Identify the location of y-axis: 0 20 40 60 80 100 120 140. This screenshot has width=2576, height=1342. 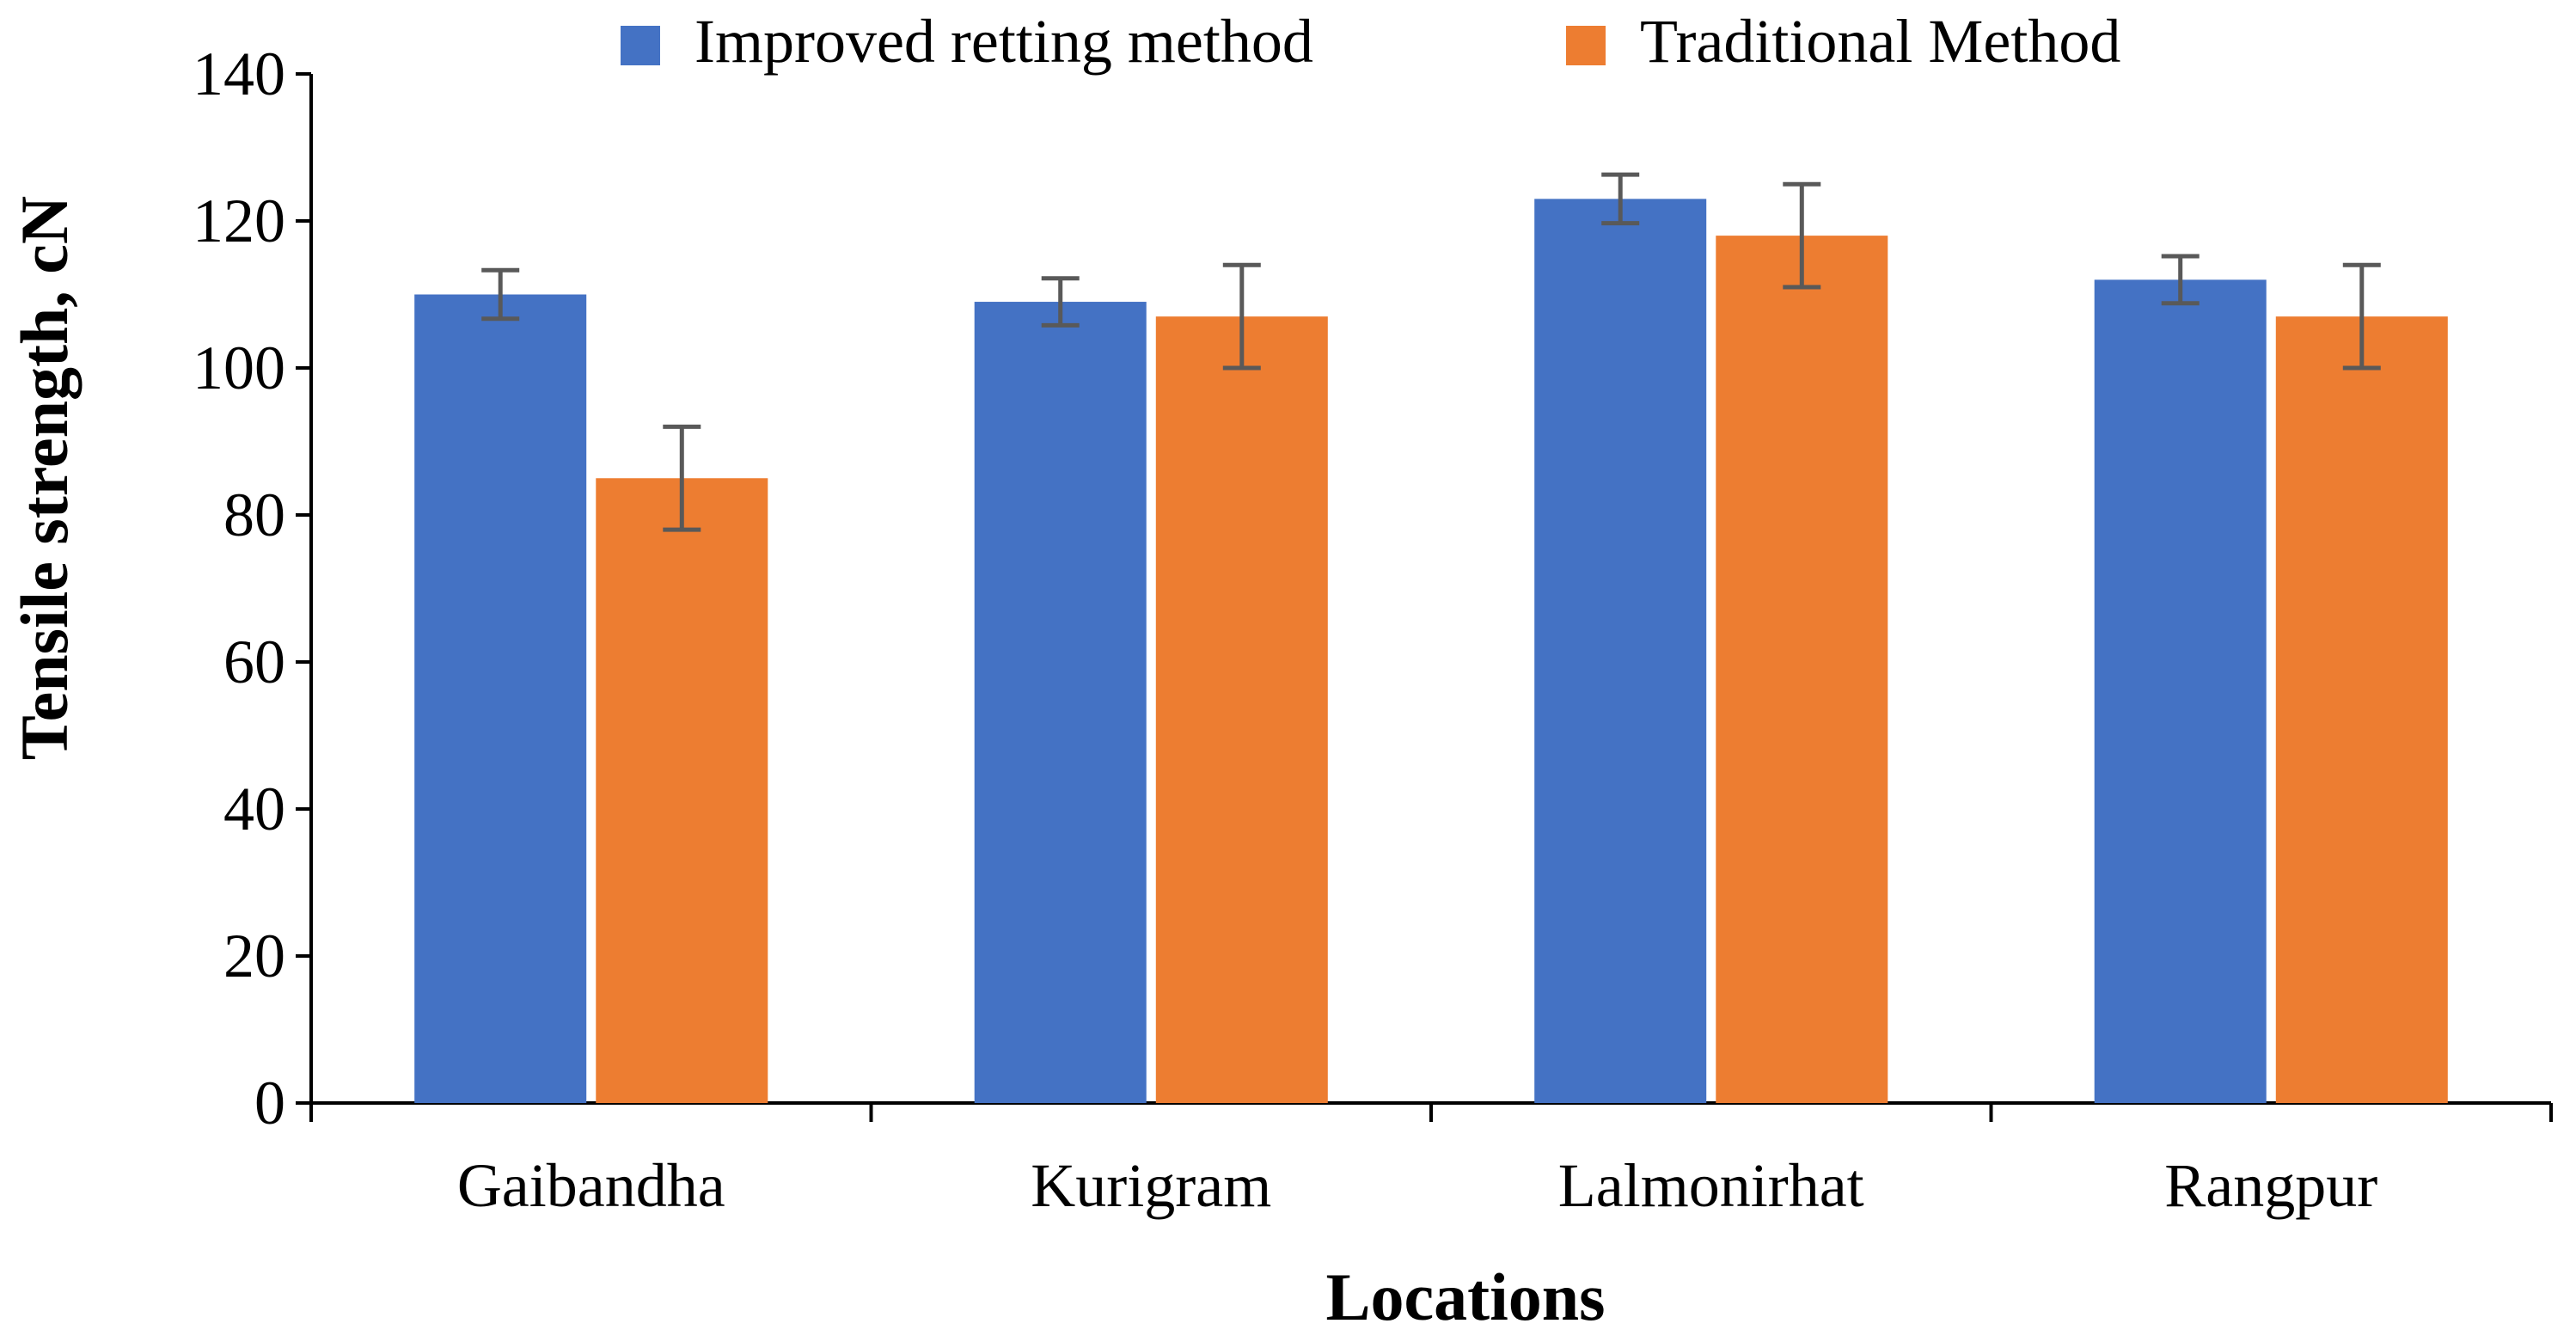
(253, 588).